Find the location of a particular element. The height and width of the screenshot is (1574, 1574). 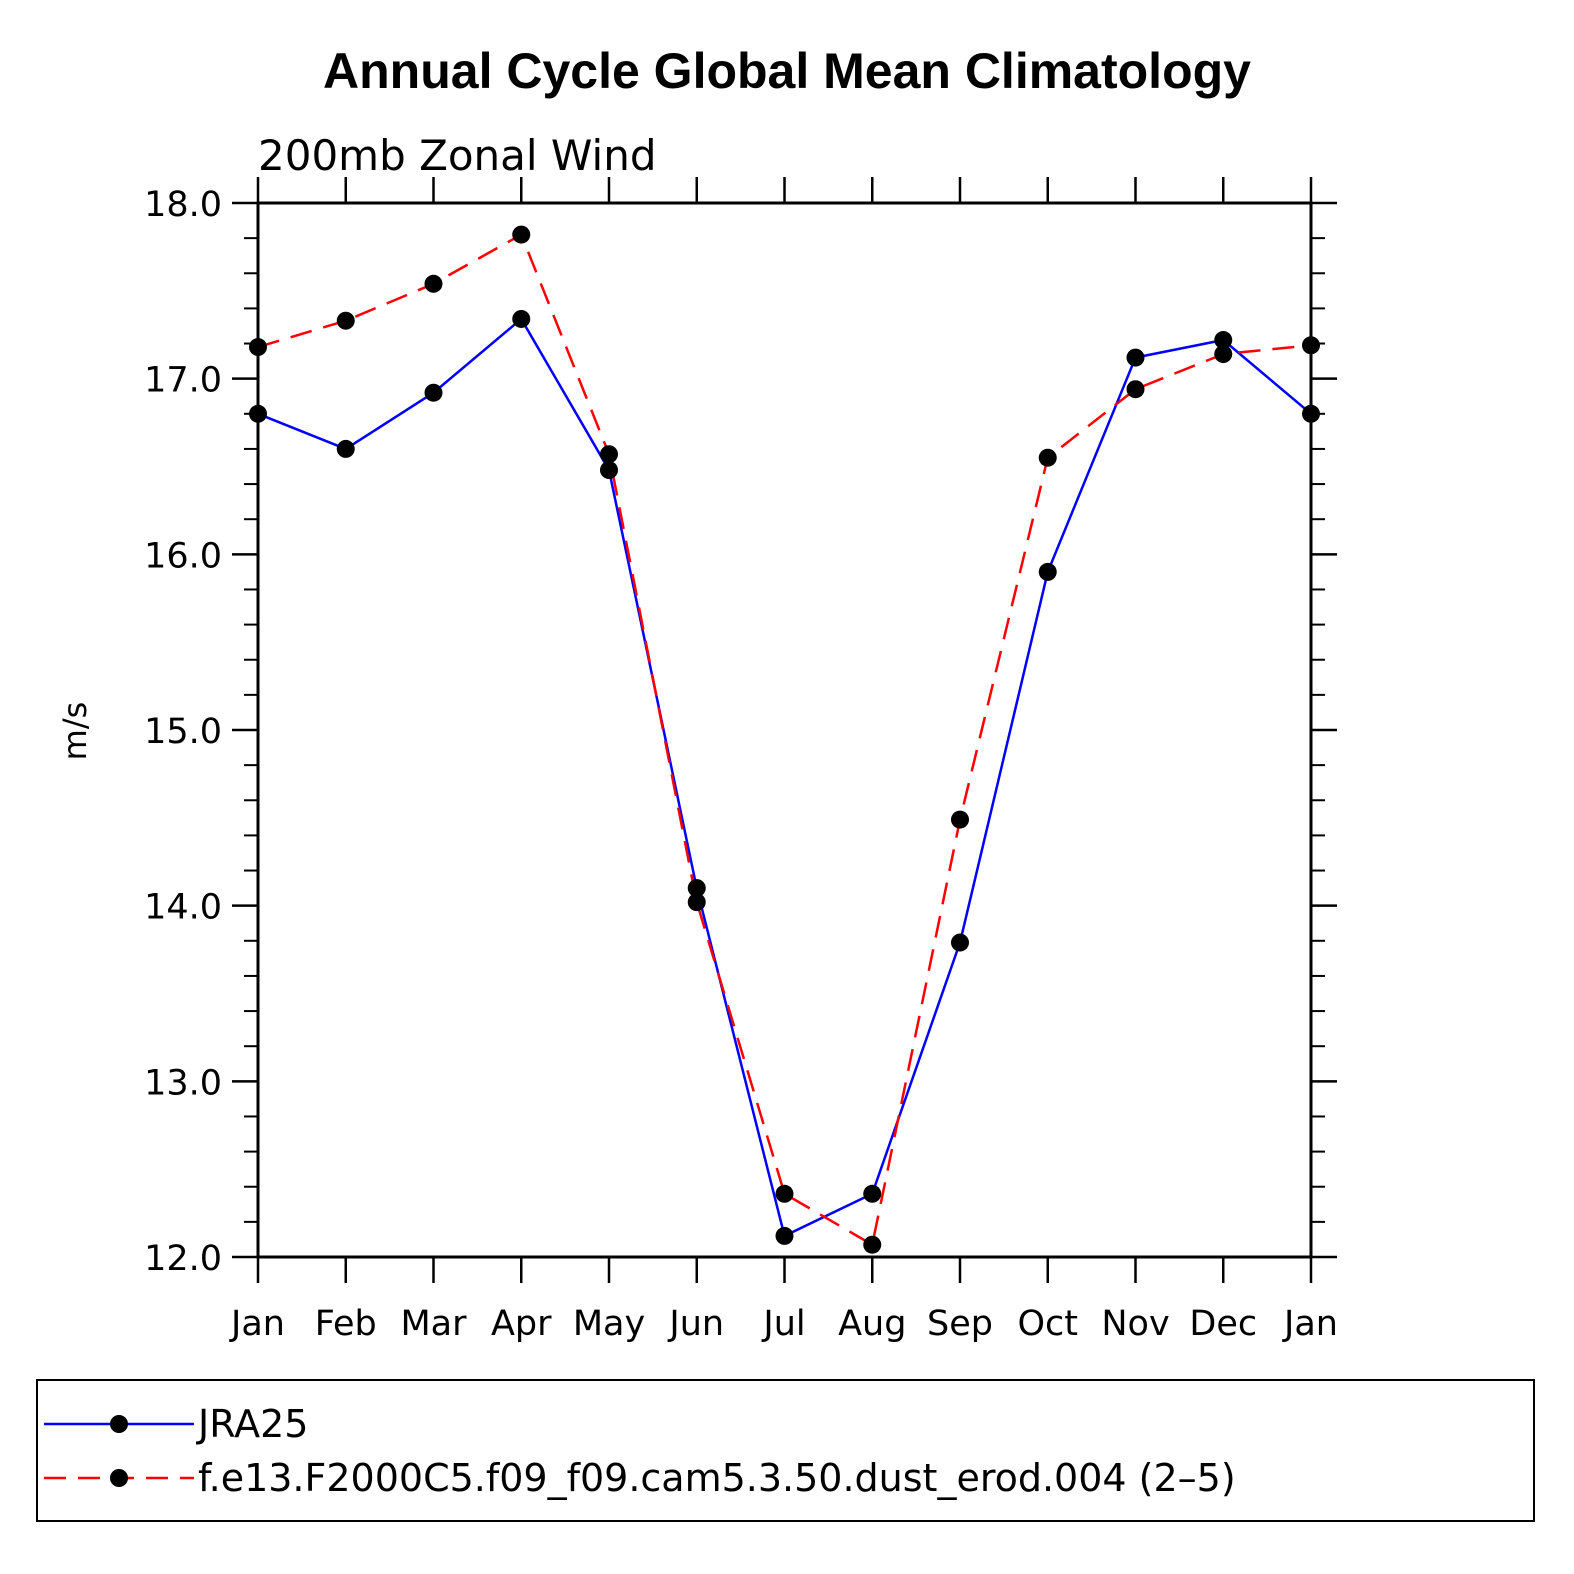

x-tick-label: Jul is located at coordinates (783, 1324).